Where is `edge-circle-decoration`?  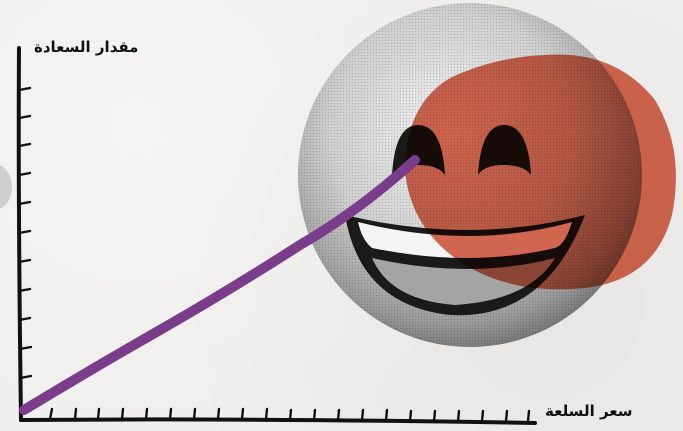
edge-circle-decoration is located at coordinates (6, 187).